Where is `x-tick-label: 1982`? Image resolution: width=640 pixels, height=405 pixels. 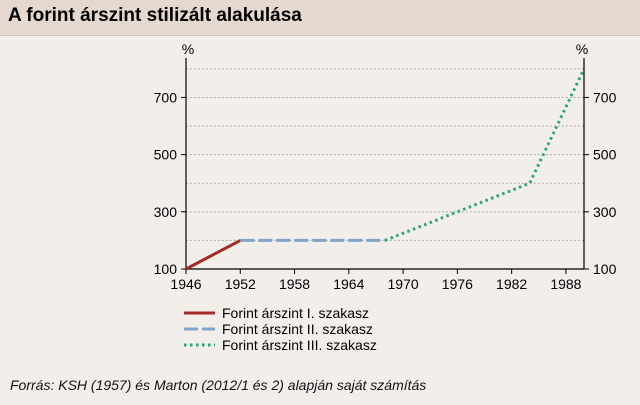 x-tick-label: 1982 is located at coordinates (511, 284).